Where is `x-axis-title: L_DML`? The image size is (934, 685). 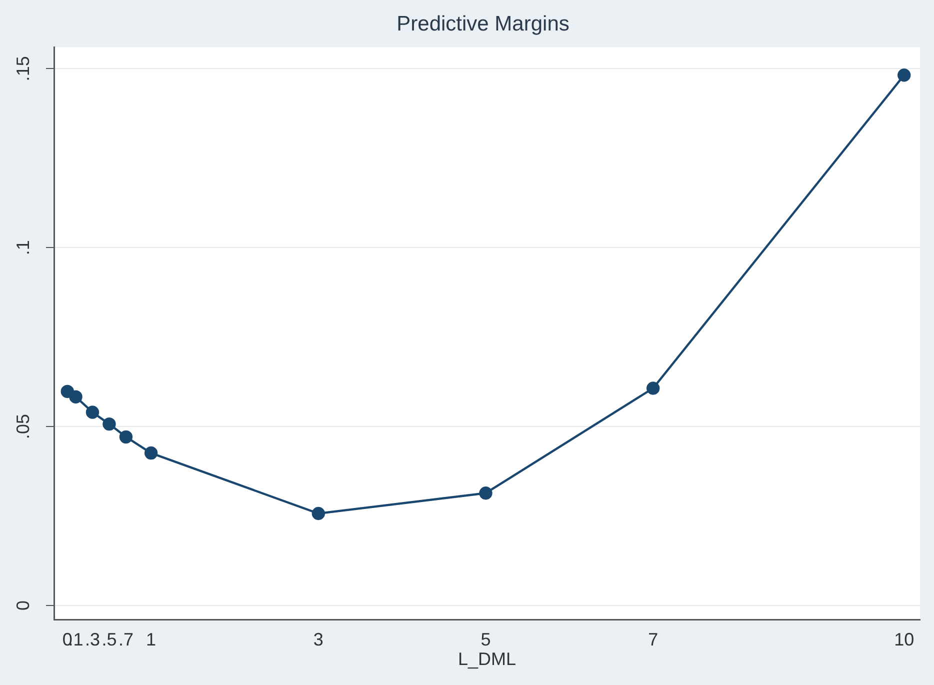
x-axis-title: L_DML is located at coordinates (487, 659).